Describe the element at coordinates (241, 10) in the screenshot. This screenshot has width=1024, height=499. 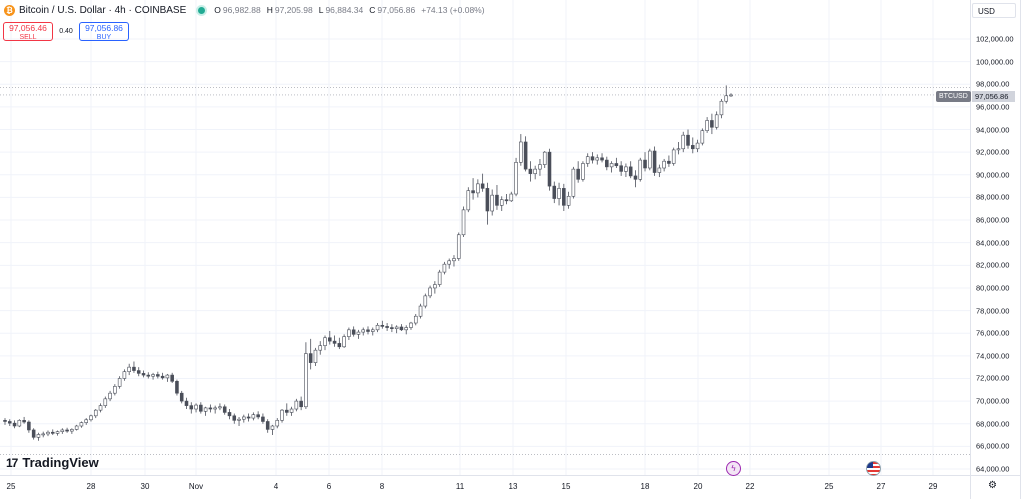
I see `open-value: 96,982.88` at that location.